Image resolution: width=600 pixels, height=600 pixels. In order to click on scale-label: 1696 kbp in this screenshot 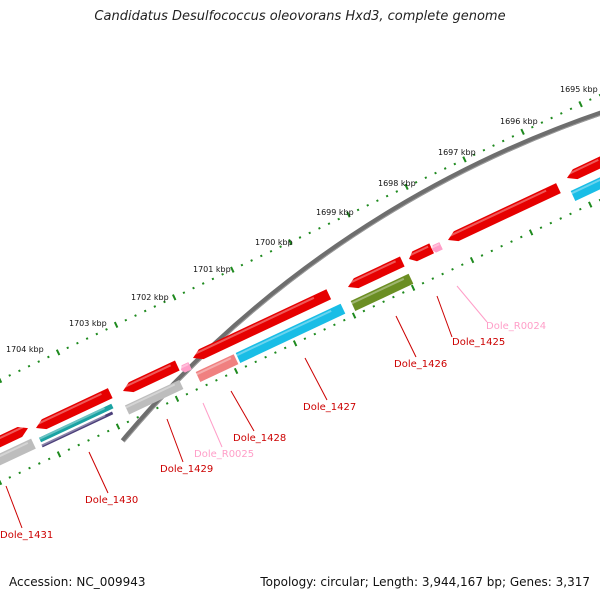, I will do `click(519, 121)`.